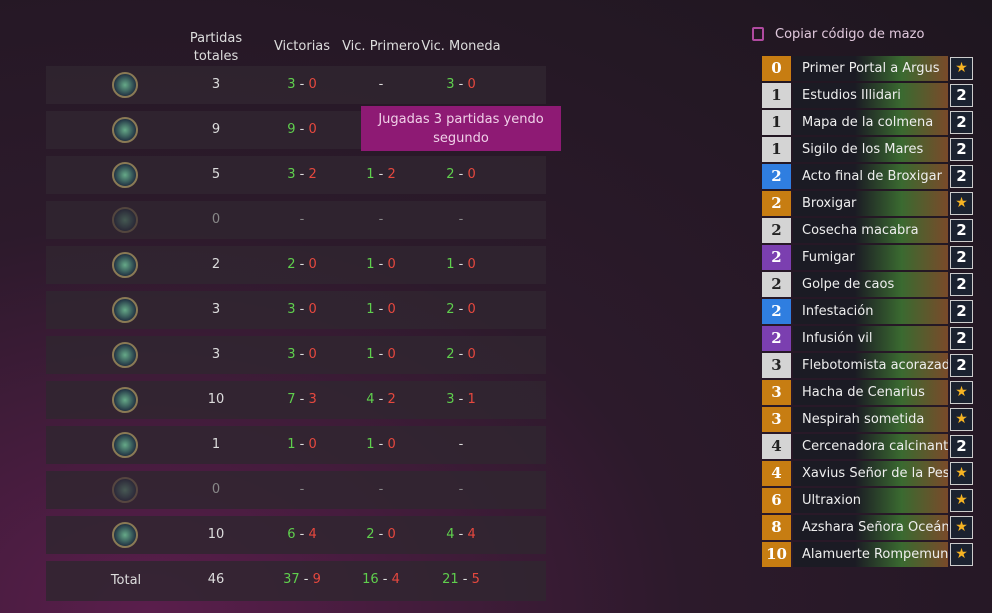  What do you see at coordinates (461, 535) in the screenshot?
I see `win-loss: 4 - 4` at bounding box center [461, 535].